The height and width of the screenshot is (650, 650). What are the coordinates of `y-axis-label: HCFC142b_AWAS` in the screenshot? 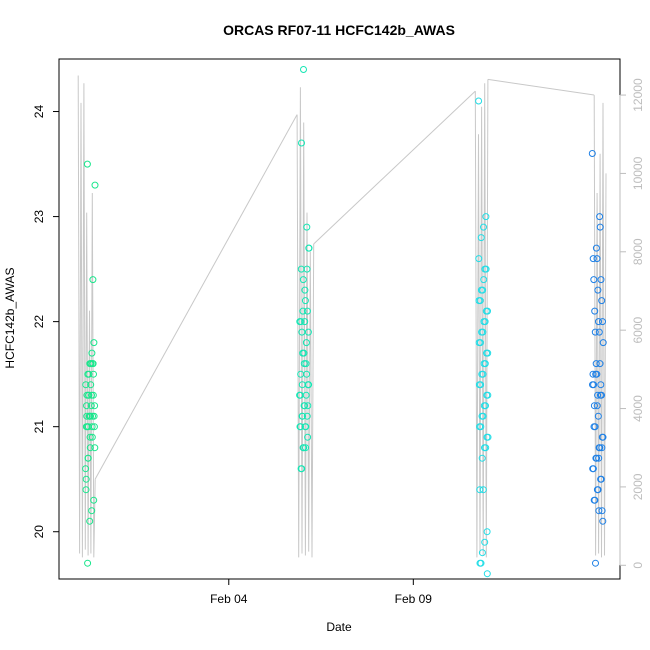 It's located at (10, 317).